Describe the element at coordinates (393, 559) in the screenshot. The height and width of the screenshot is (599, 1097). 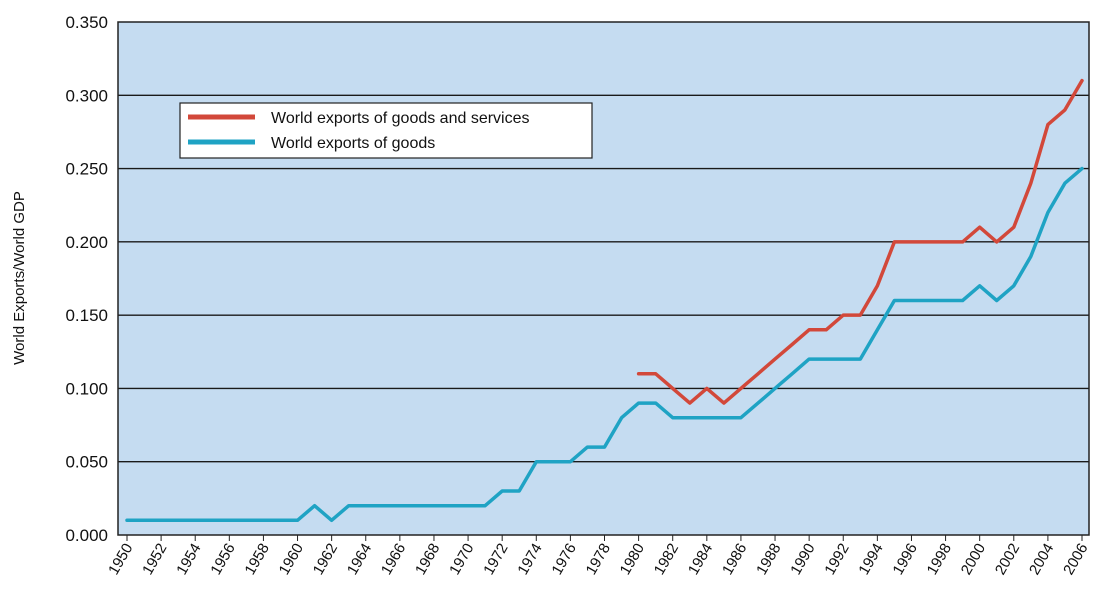
I see `x-tick-label: 1966` at that location.